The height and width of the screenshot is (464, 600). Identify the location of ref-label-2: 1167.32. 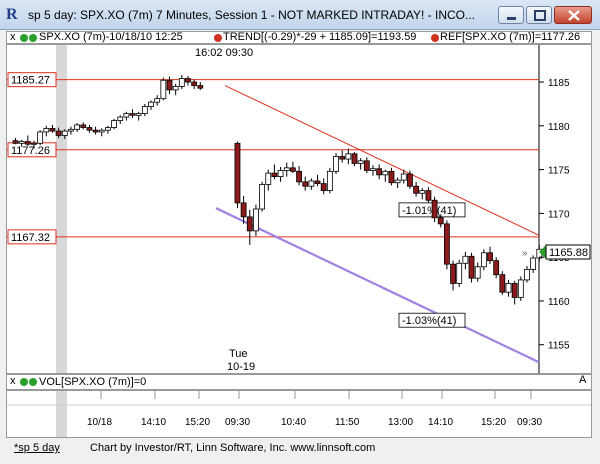
(30, 238).